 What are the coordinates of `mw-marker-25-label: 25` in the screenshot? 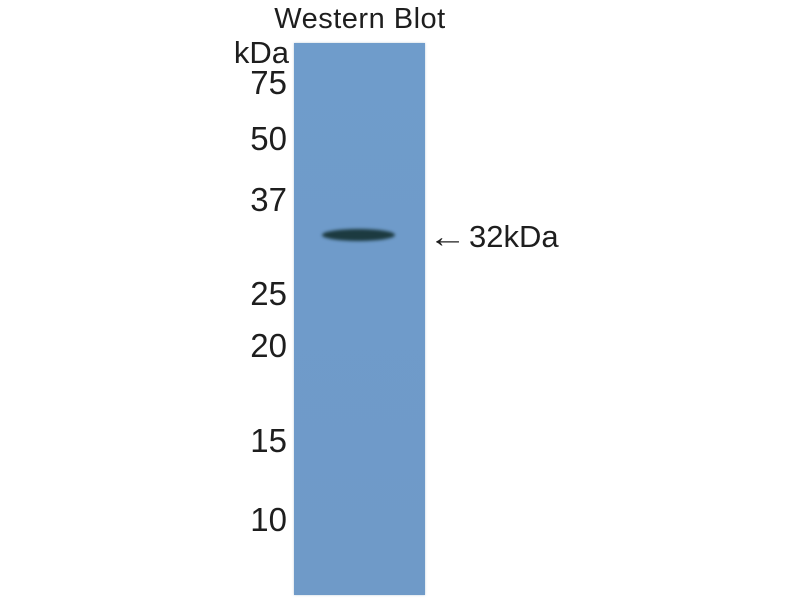 It's located at (268, 293).